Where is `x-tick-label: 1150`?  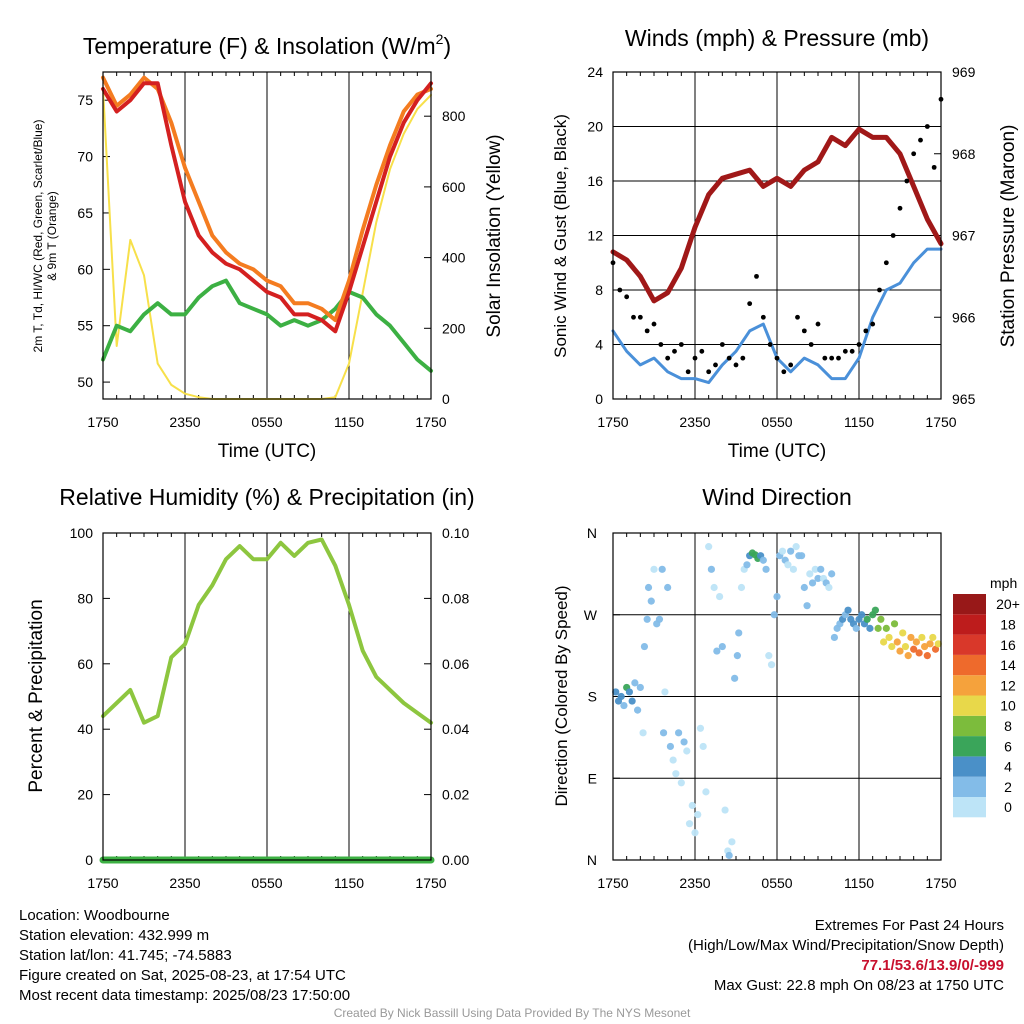
x-tick-label: 1150 is located at coordinates (859, 883).